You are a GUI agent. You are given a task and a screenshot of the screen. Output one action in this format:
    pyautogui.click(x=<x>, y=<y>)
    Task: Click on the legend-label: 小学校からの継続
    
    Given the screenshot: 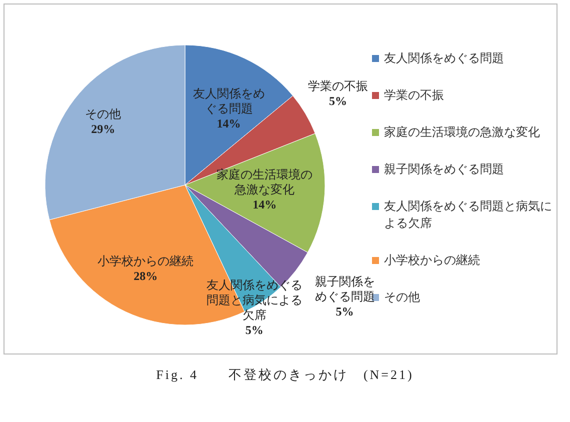 What is the action you would take?
    pyautogui.click(x=432, y=260)
    